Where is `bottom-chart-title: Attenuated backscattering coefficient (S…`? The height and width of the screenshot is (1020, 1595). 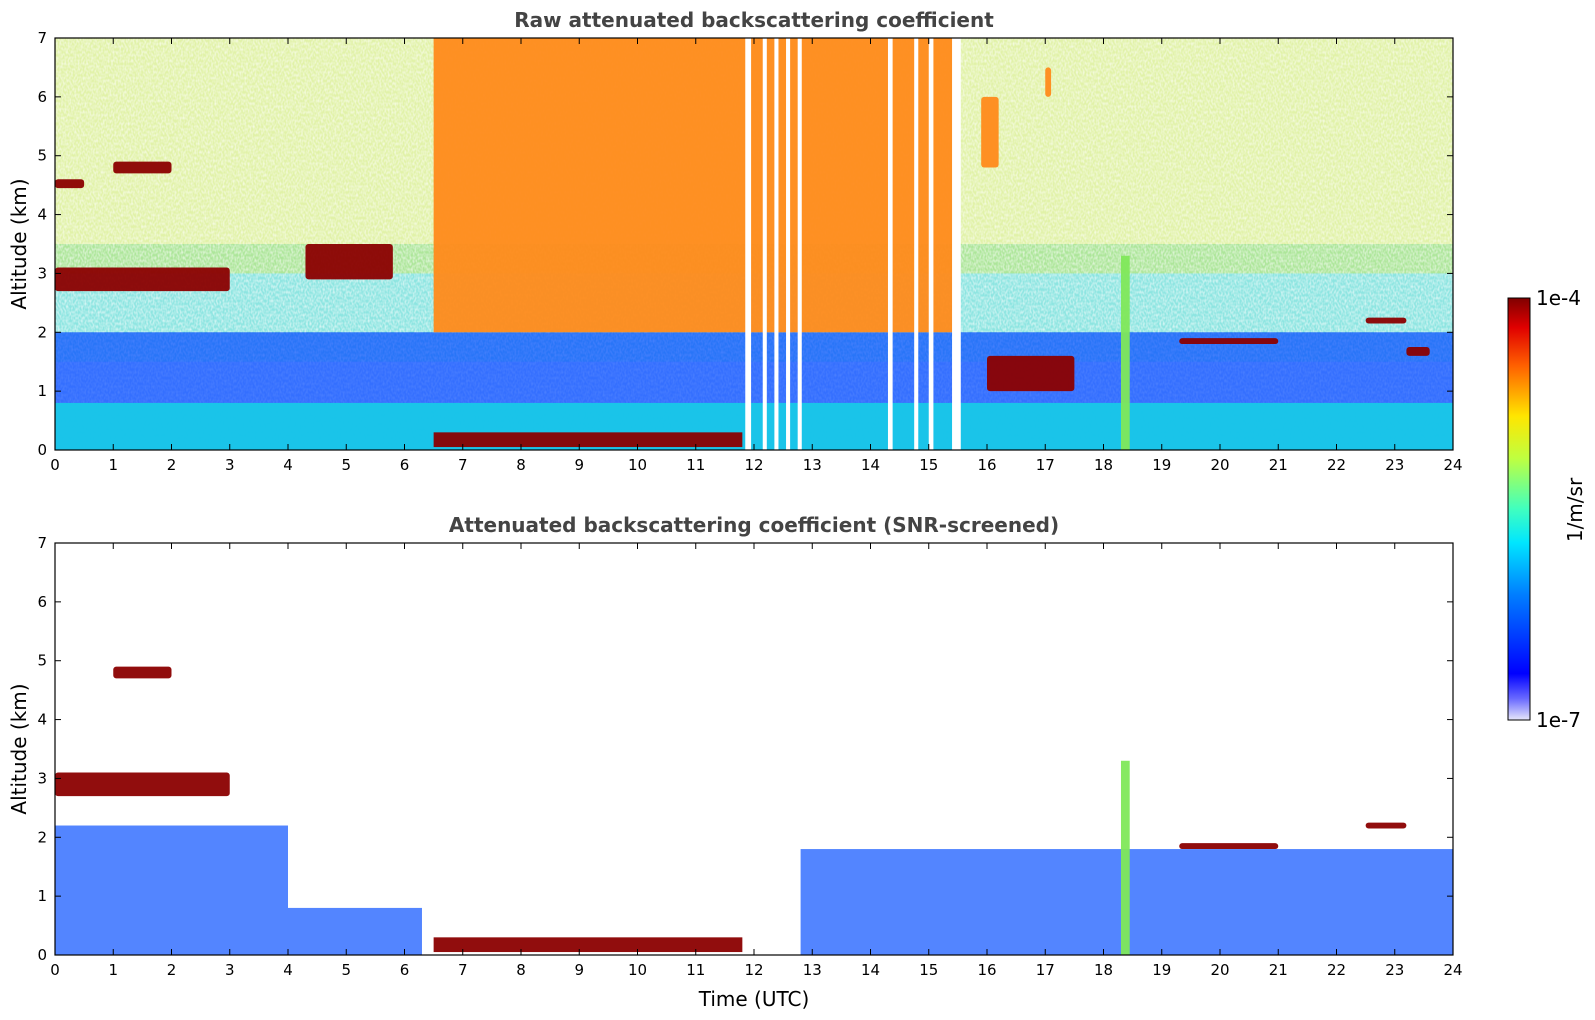 bottom-chart-title: Attenuated backscattering coefficient (S… is located at coordinates (754, 525).